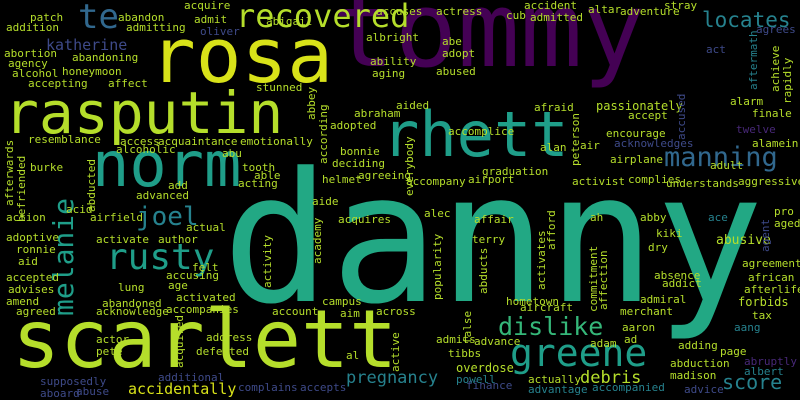  I want to click on word: score, so click(752, 382).